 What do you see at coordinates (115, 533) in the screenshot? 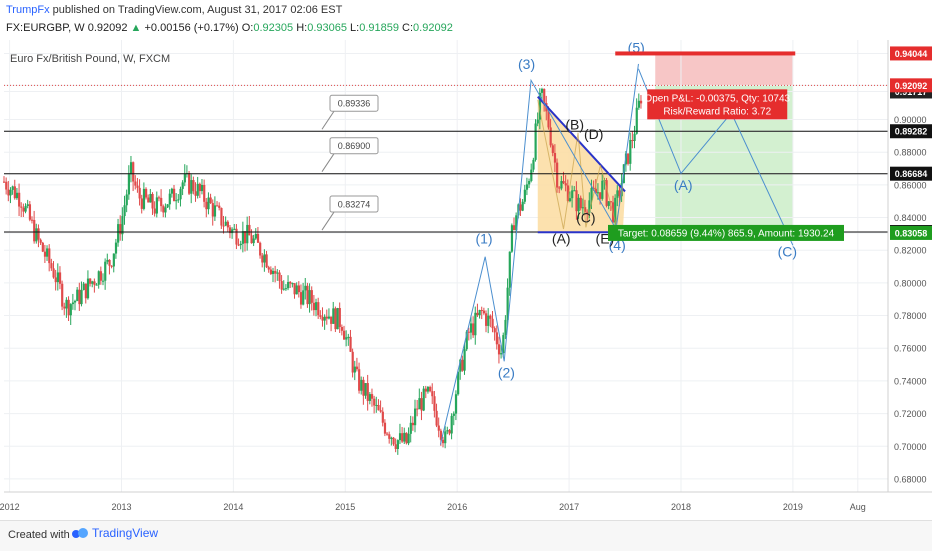
I see `tradingview-link: TradingView` at bounding box center [115, 533].